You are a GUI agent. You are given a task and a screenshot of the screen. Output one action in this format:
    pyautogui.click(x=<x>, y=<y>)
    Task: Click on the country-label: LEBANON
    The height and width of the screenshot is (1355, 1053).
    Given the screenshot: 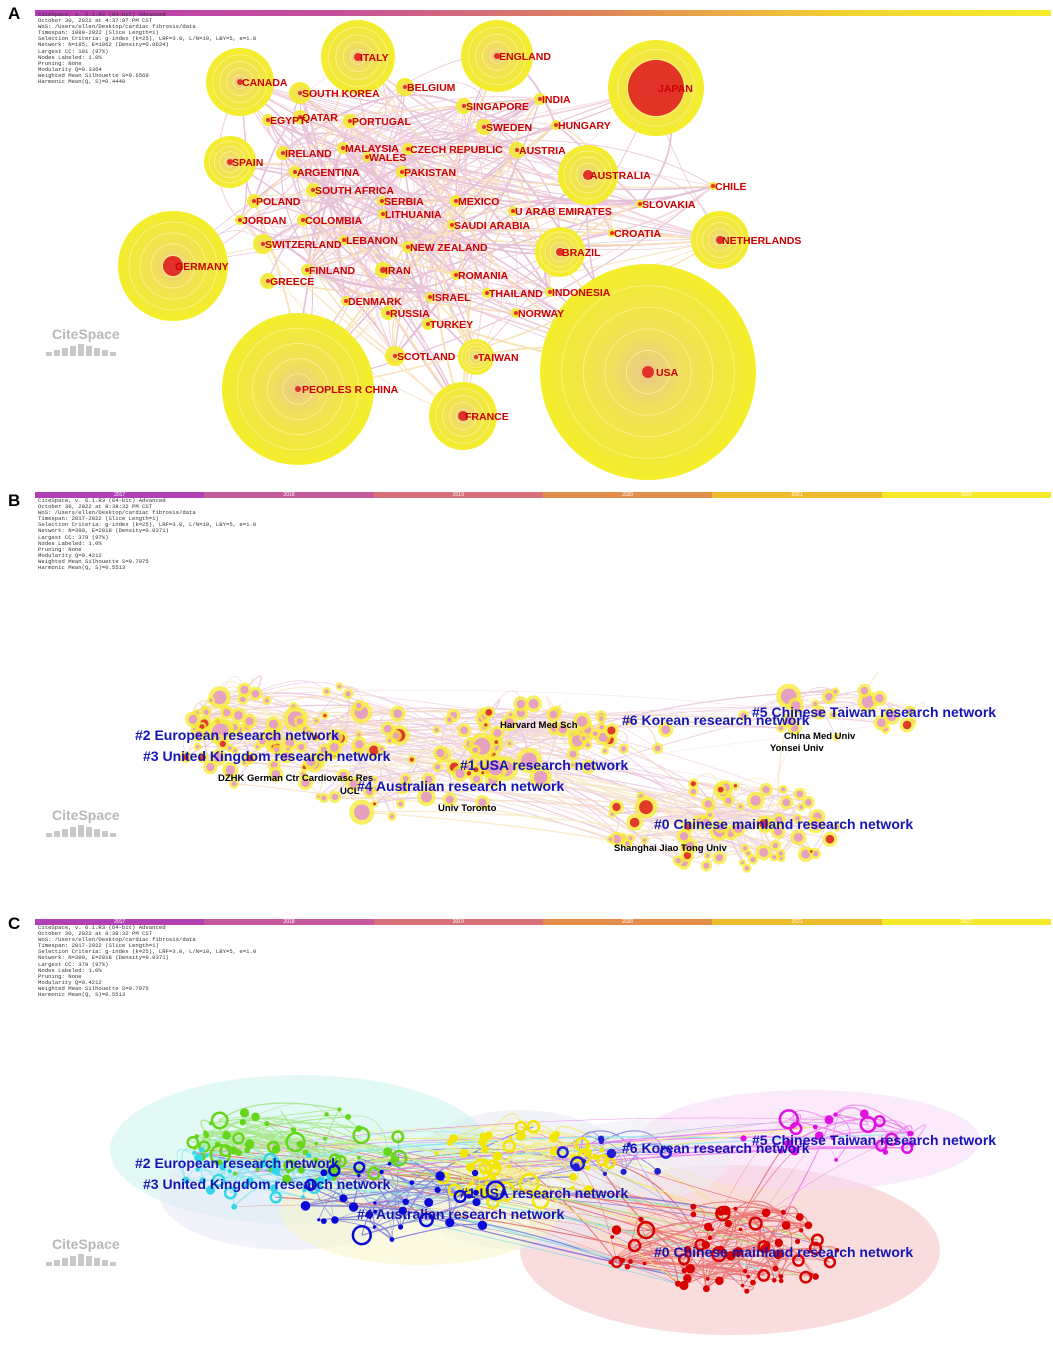 What is the action you would take?
    pyautogui.click(x=372, y=241)
    